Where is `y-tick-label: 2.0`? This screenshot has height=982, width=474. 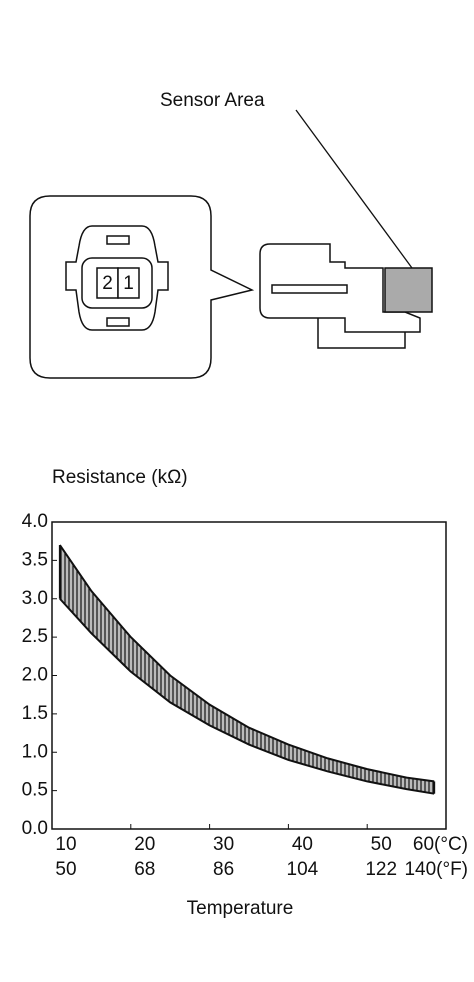 y-tick-label: 2.0 is located at coordinates (35, 675).